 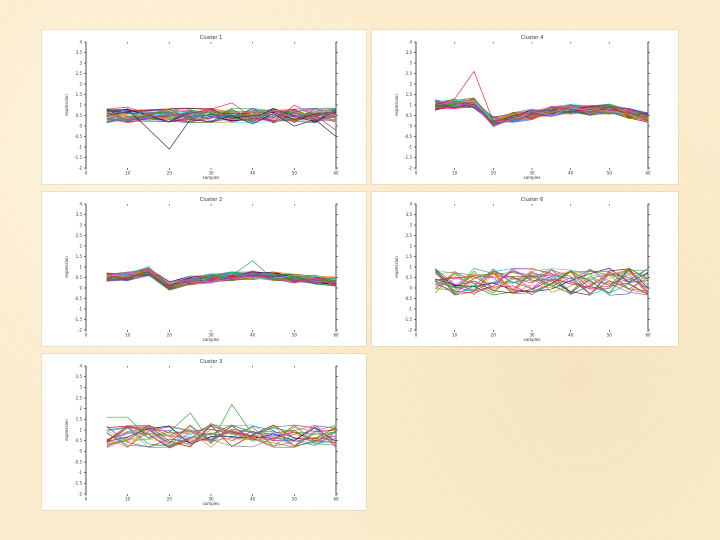 I want to click on y-tick-label: -1, so click(x=410, y=146).